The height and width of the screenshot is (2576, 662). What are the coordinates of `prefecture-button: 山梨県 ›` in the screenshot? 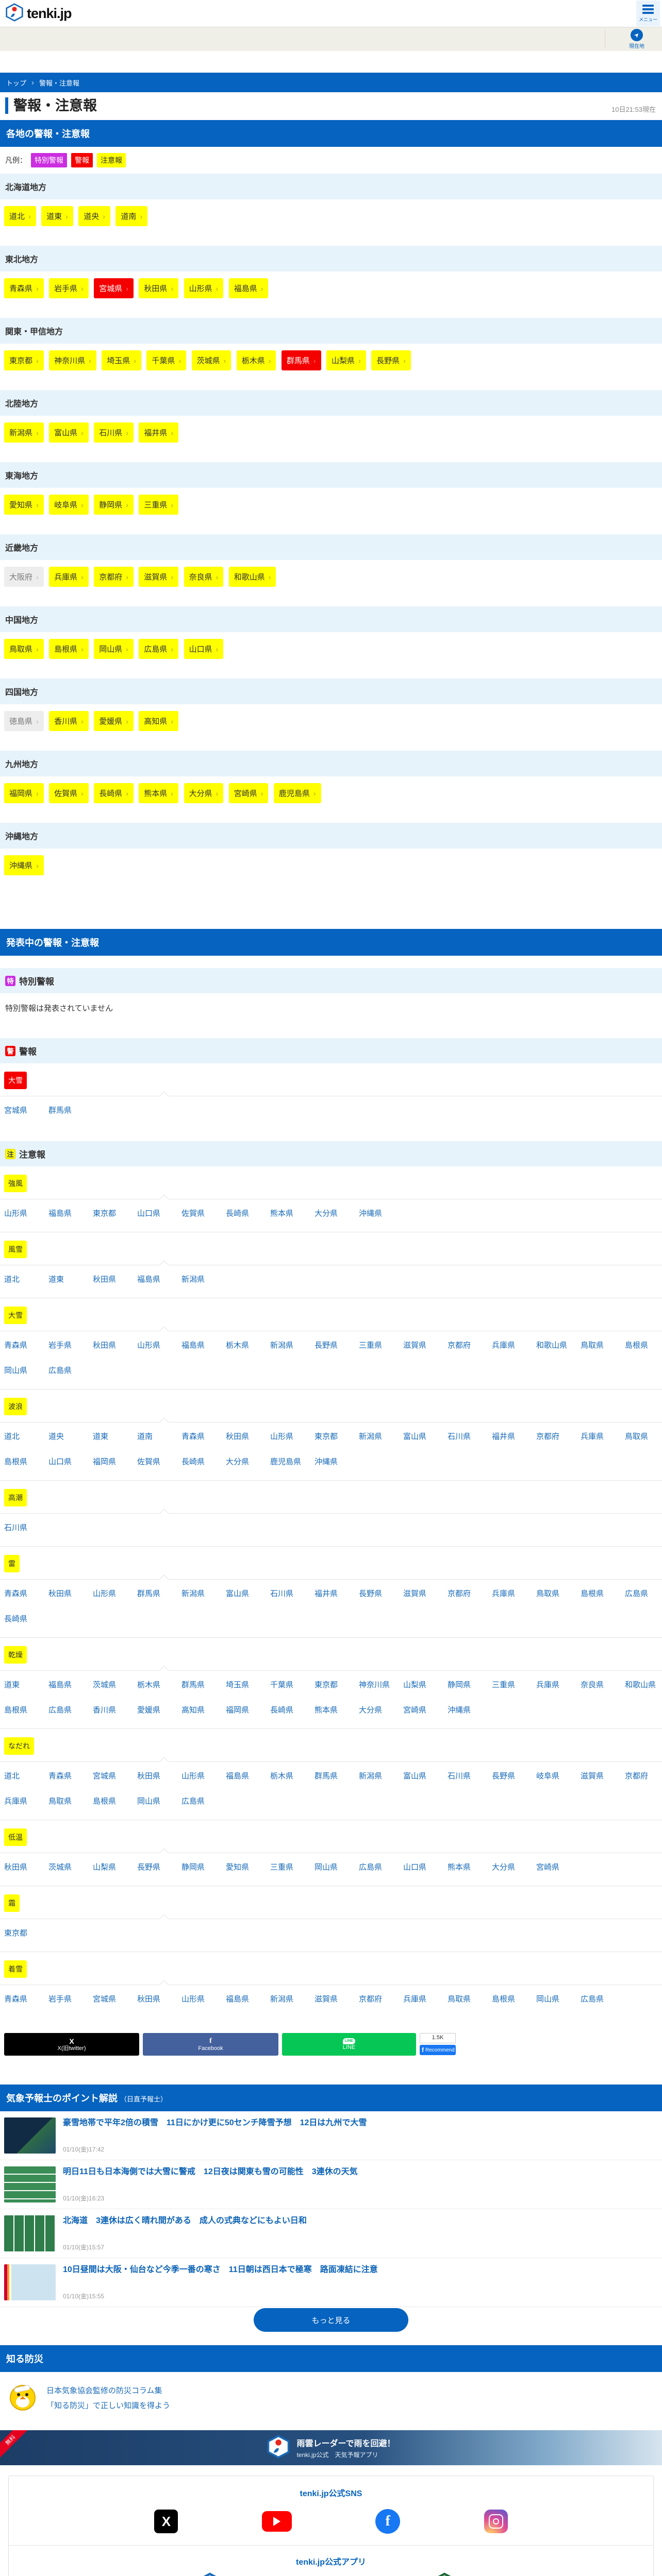 It's located at (346, 360).